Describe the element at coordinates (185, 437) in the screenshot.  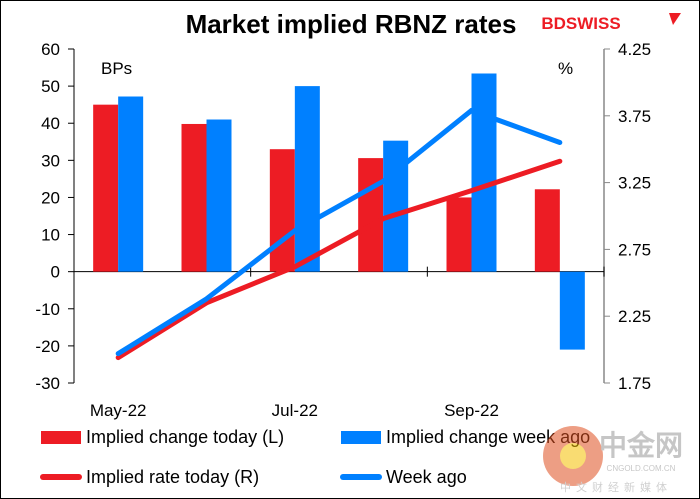
I see `legend-label: Implied change today (L)` at that location.